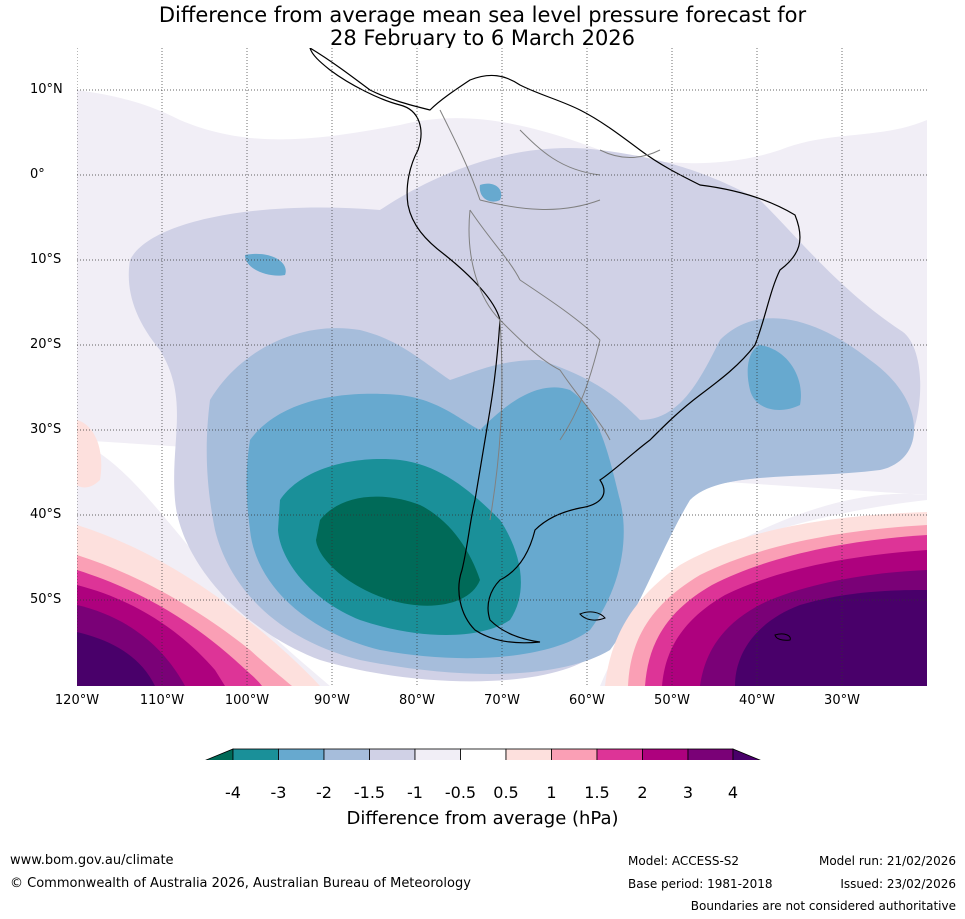  What do you see at coordinates (46, 259) in the screenshot?
I see `lat-label-10s: 10°S` at bounding box center [46, 259].